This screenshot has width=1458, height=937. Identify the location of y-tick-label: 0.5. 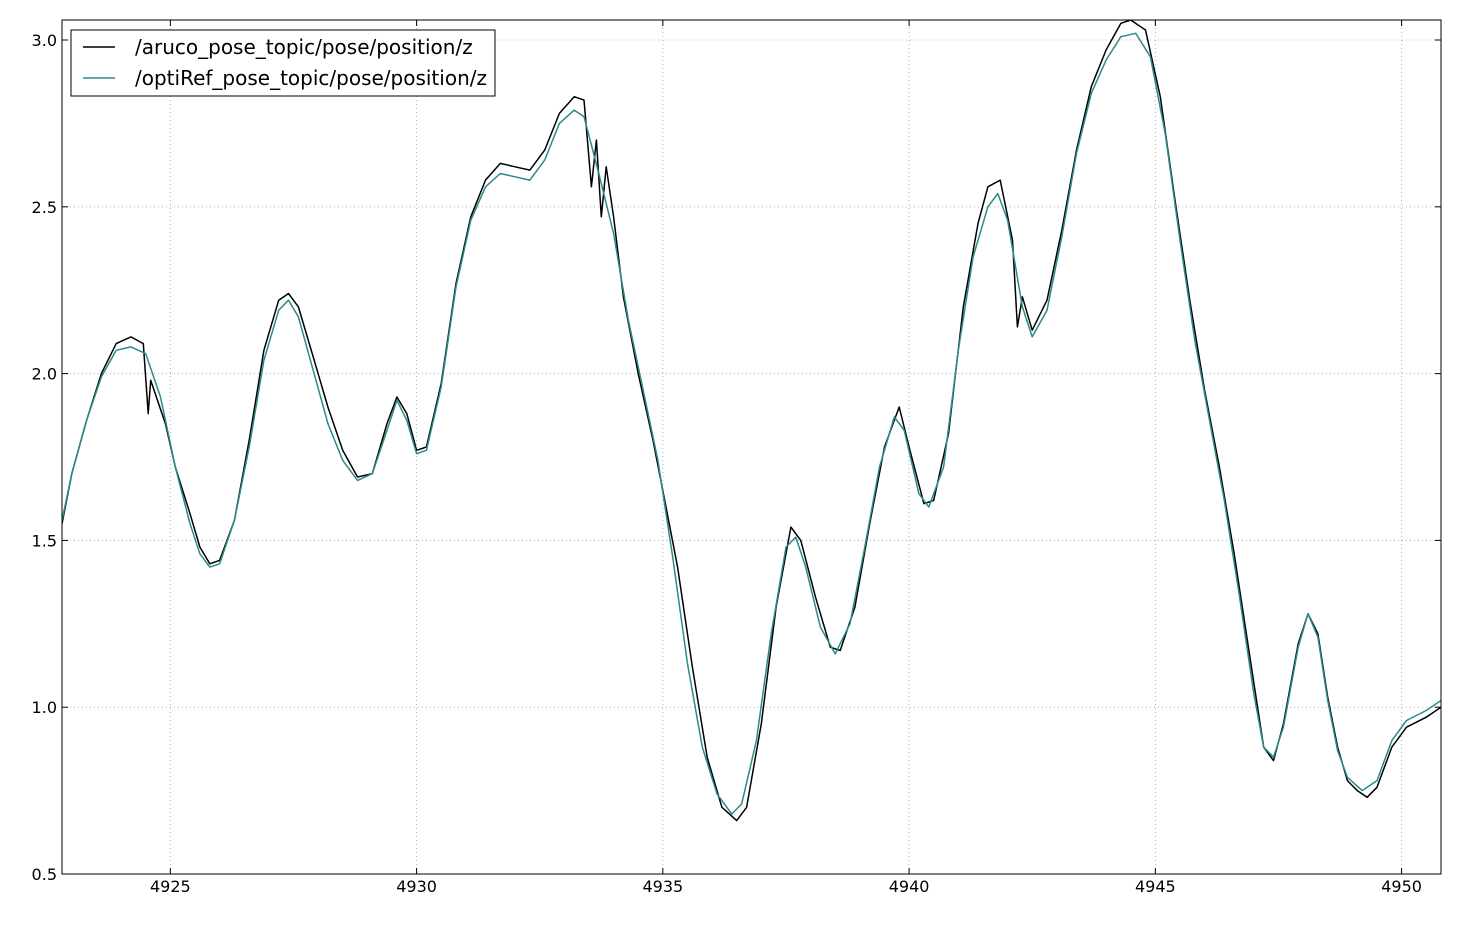
(44, 874).